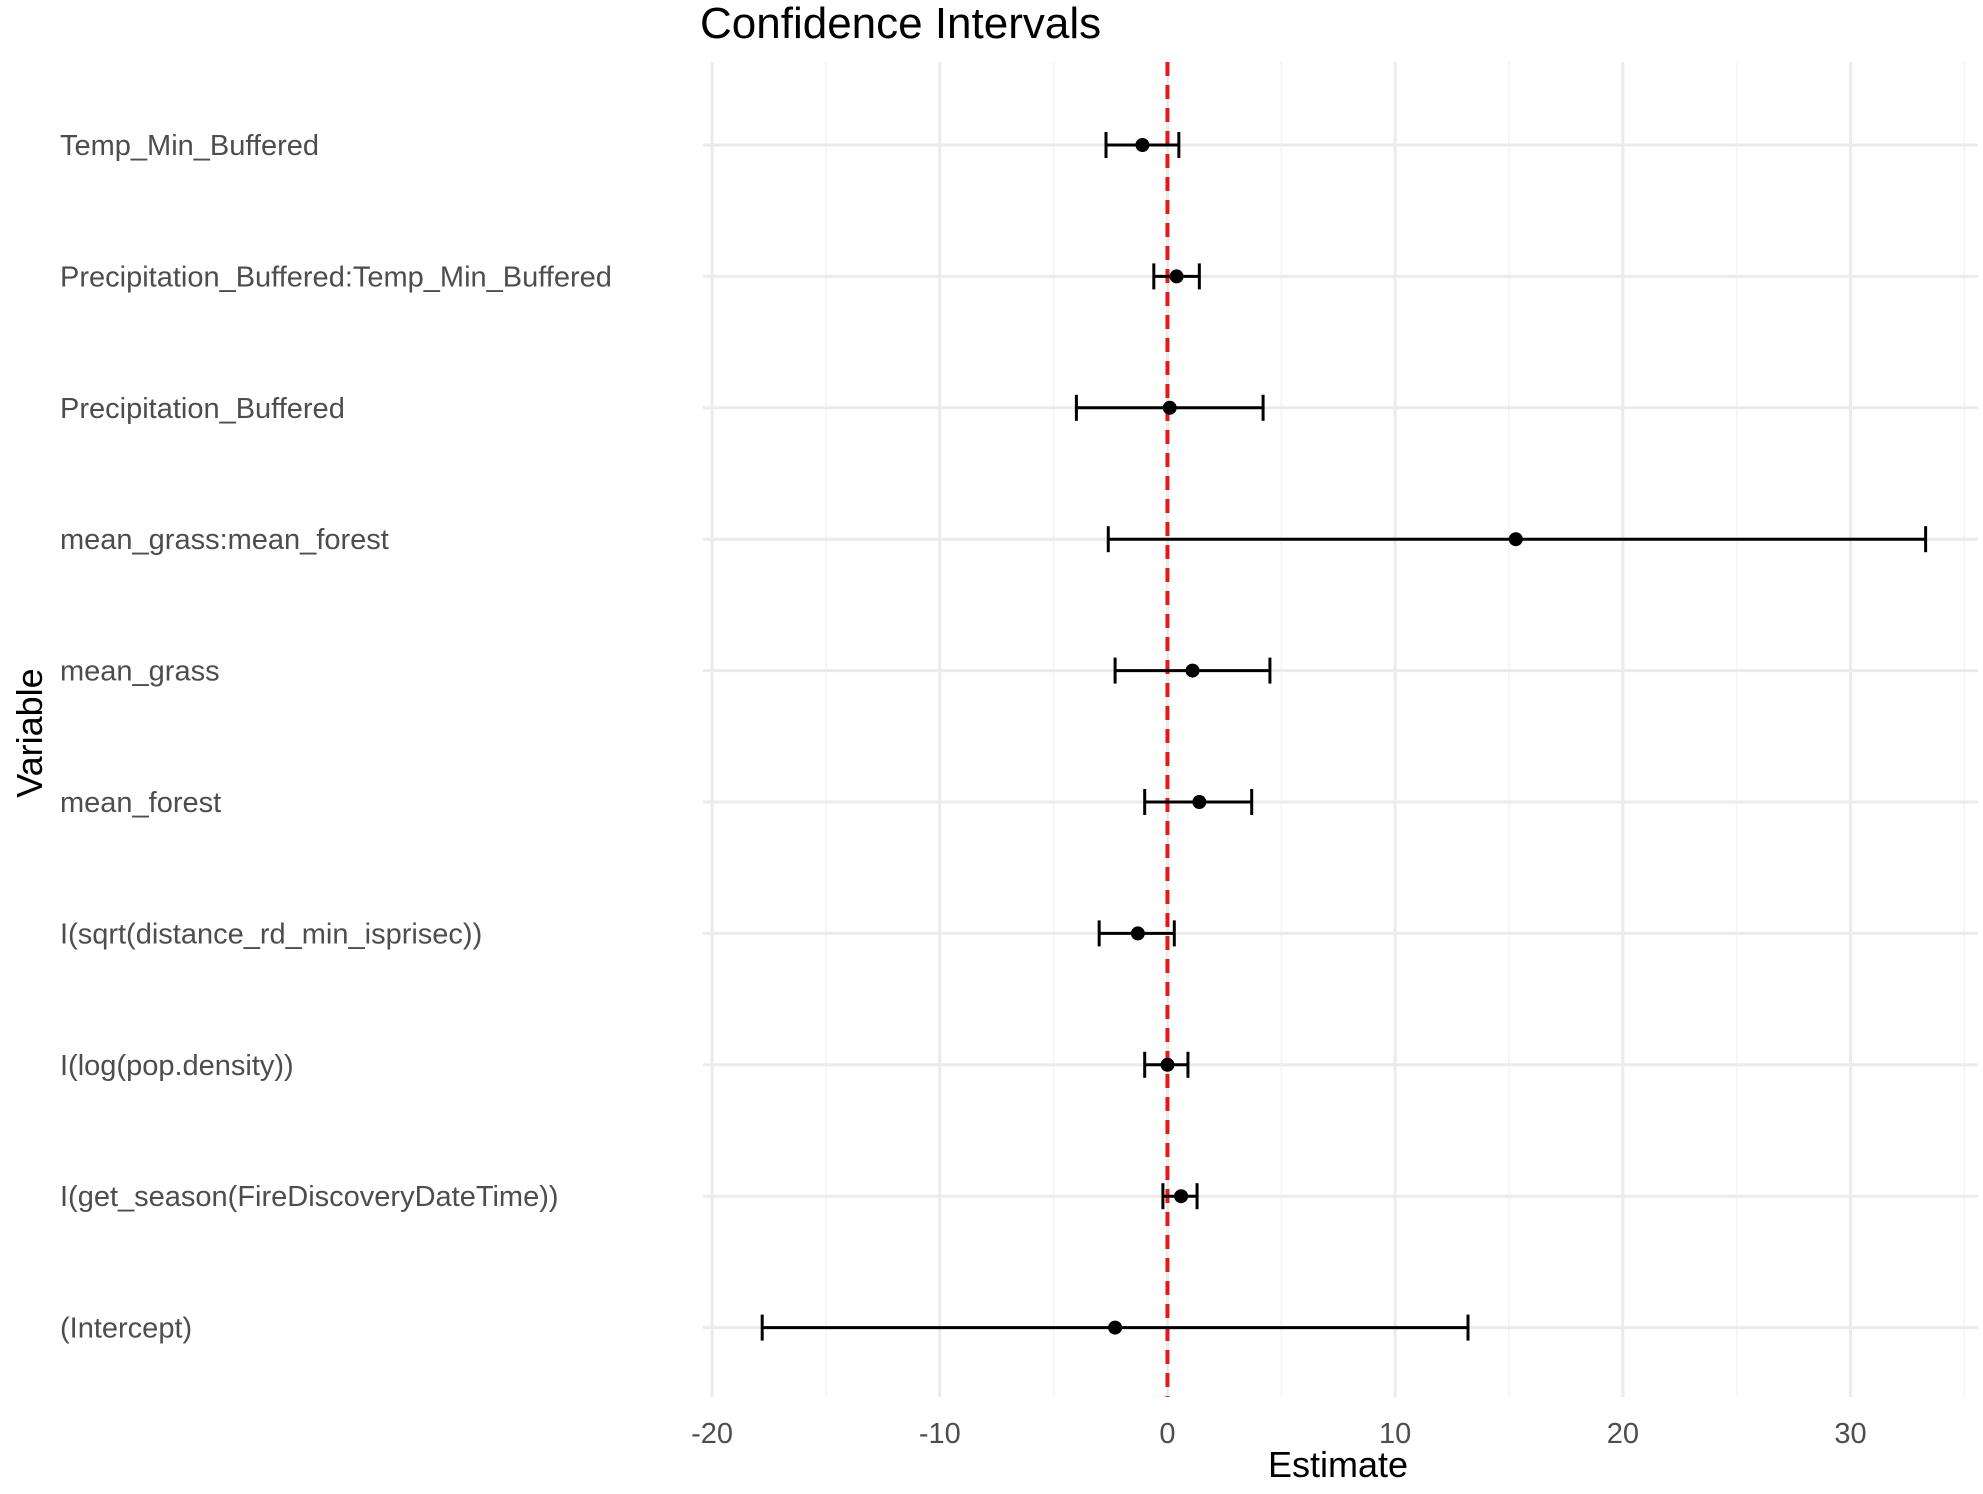 The image size is (1983, 1494). Describe the element at coordinates (29, 732) in the screenshot. I see `y-axis-title: Variable` at that location.